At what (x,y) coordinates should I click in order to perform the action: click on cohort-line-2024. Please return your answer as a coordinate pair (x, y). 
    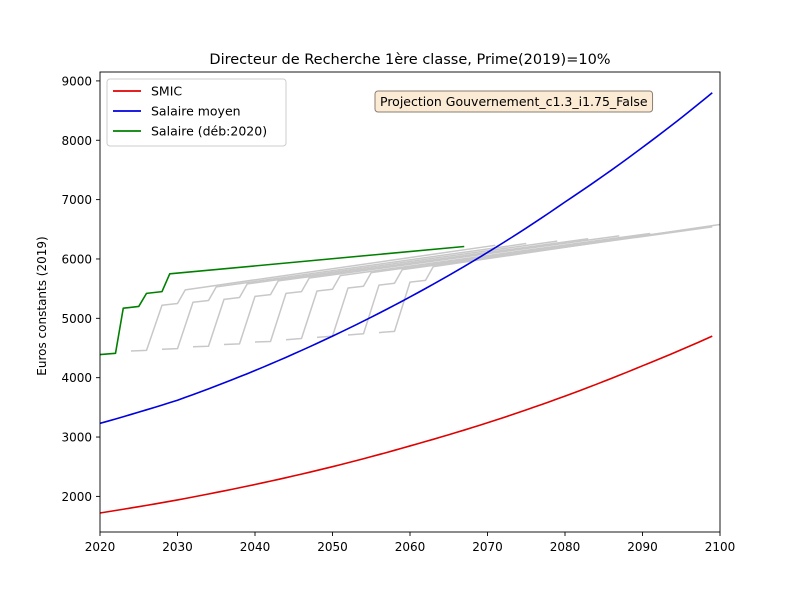
    Looking at the image, I should click on (313, 298).